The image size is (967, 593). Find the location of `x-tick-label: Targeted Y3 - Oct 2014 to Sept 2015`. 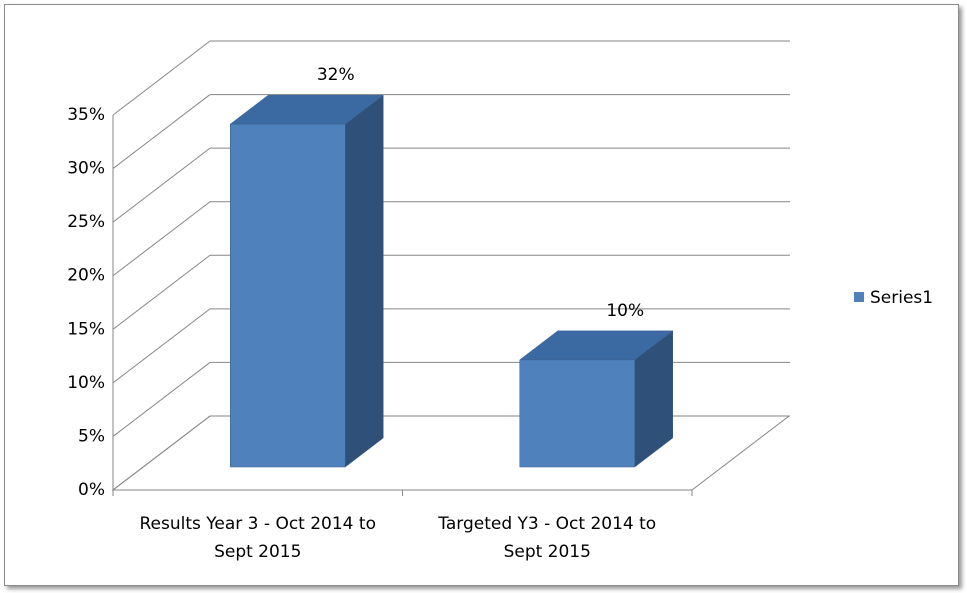

x-tick-label: Targeted Y3 - Oct 2014 to Sept 2015 is located at coordinates (547, 538).